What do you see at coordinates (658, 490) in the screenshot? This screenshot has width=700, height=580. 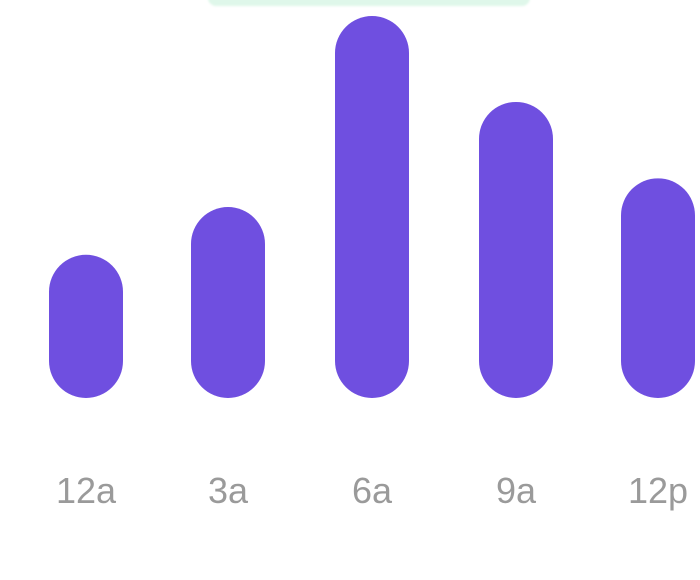 I see `x-tick-label-12p: 12p` at bounding box center [658, 490].